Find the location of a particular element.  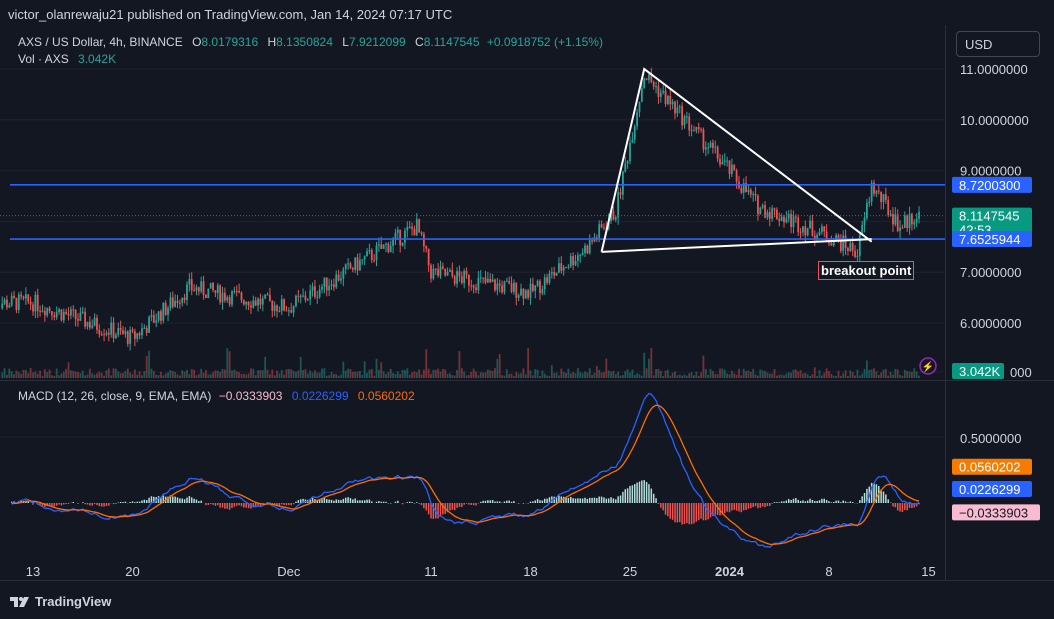

time-tick: Dec is located at coordinates (289, 571).